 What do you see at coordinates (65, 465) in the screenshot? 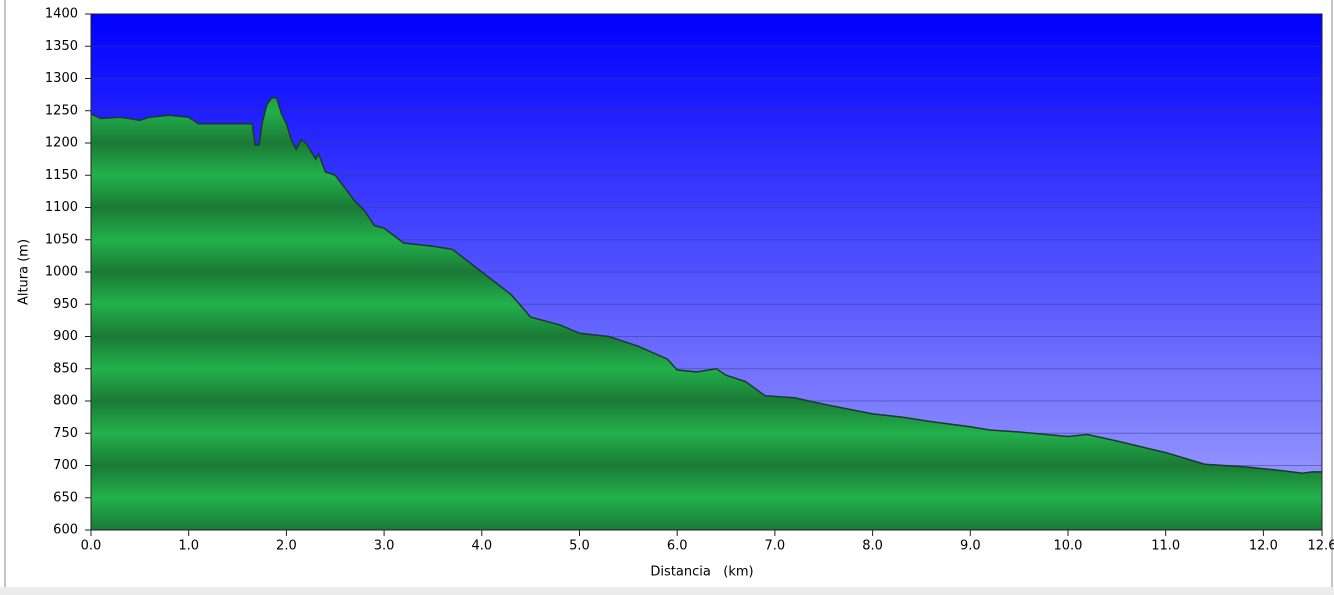
I see `y-tick-label: 700` at bounding box center [65, 465].